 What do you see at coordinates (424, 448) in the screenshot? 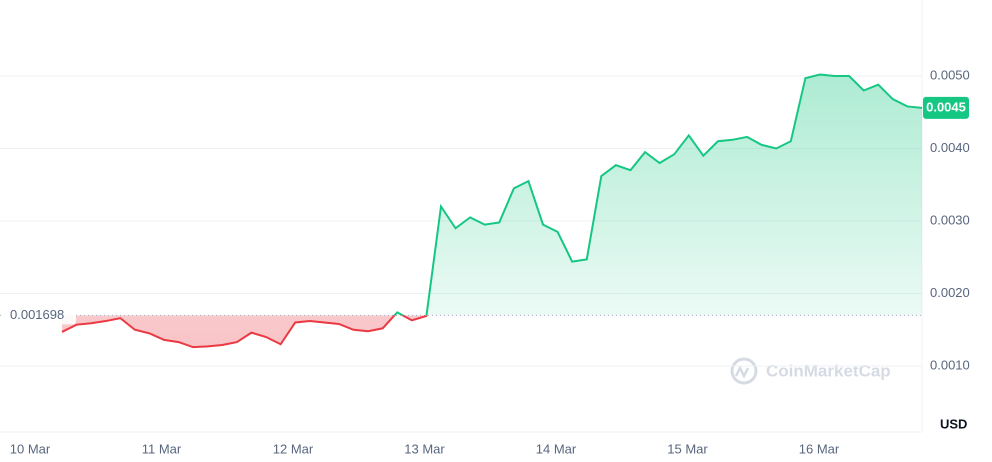
I see `x-tick-label: 13 Mar` at bounding box center [424, 448].